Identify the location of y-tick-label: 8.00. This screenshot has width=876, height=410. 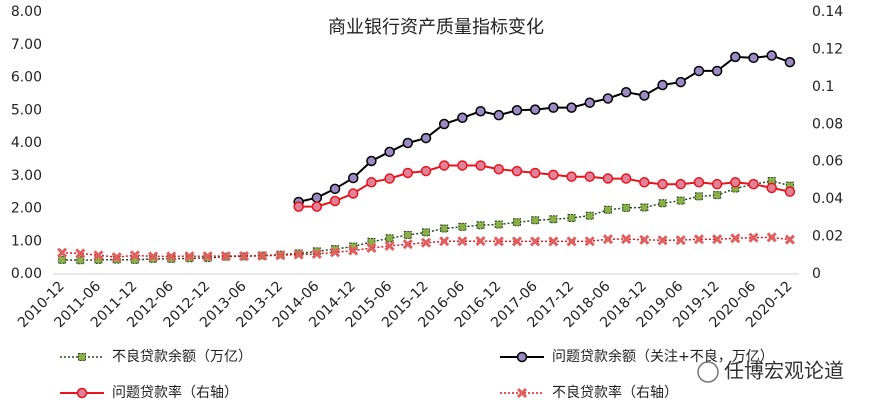
(26, 12).